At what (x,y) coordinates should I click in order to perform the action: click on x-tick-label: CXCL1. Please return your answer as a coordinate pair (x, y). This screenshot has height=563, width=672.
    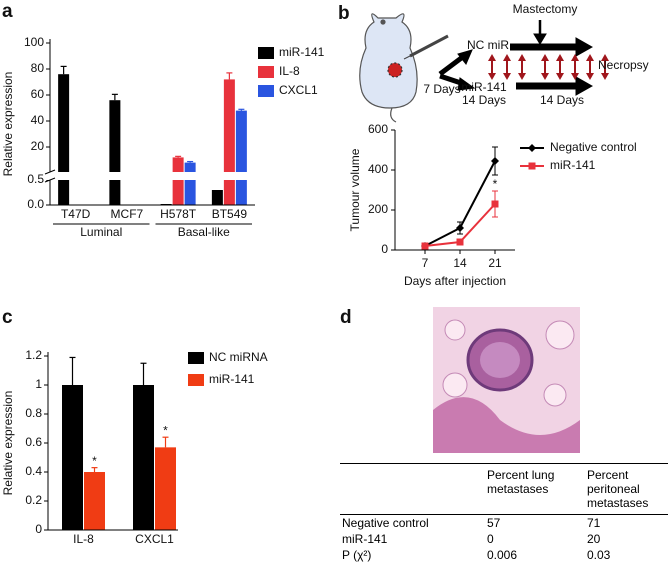
    Looking at the image, I should click on (154, 539).